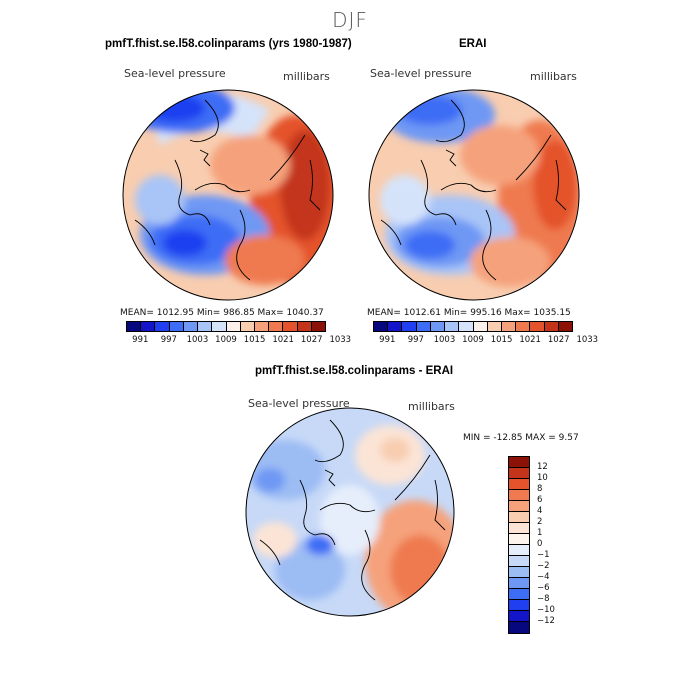 Image resolution: width=700 pixels, height=700 pixels. I want to click on map-difference-coastlines, so click(352, 510).